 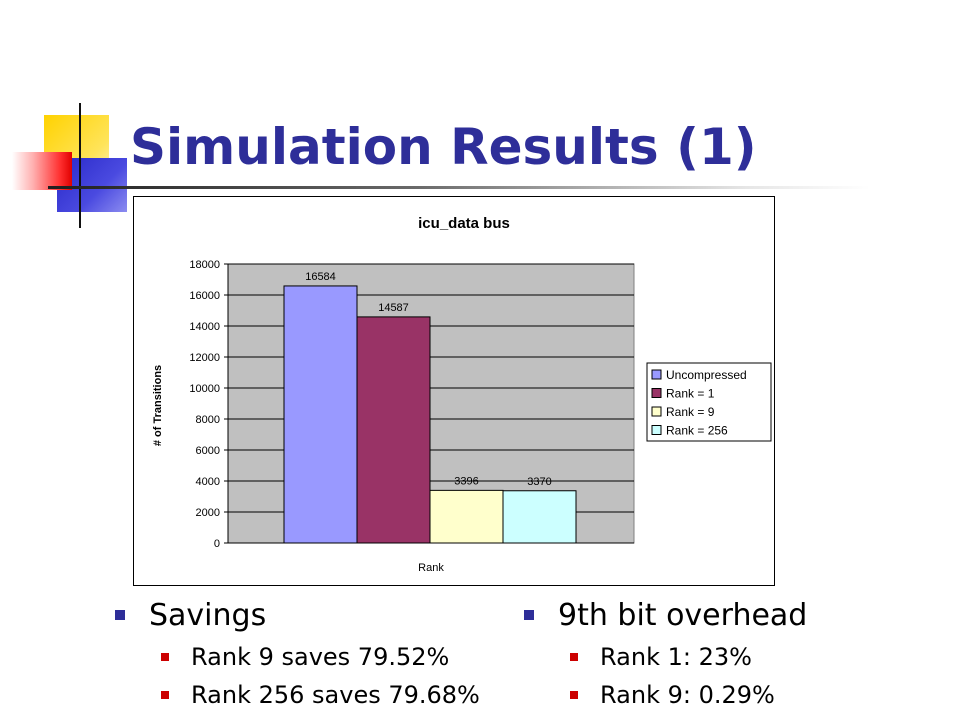 I want to click on sub-bullet: Rank 9 saves 79.52%, so click(x=297, y=657).